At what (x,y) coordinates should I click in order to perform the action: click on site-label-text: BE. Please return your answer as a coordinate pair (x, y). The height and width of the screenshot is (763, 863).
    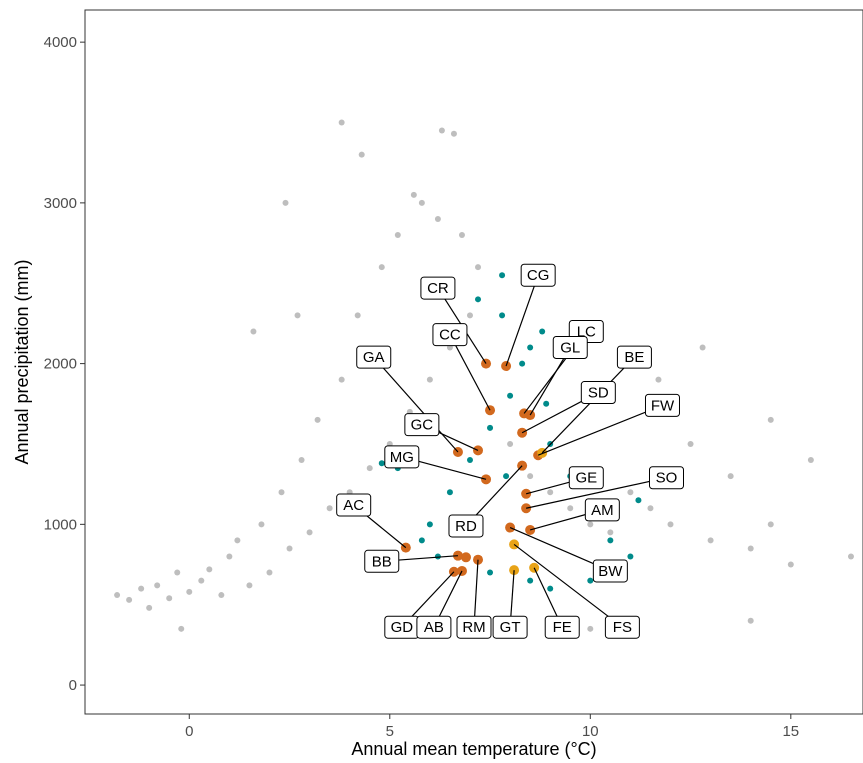
    Looking at the image, I should click on (634, 357).